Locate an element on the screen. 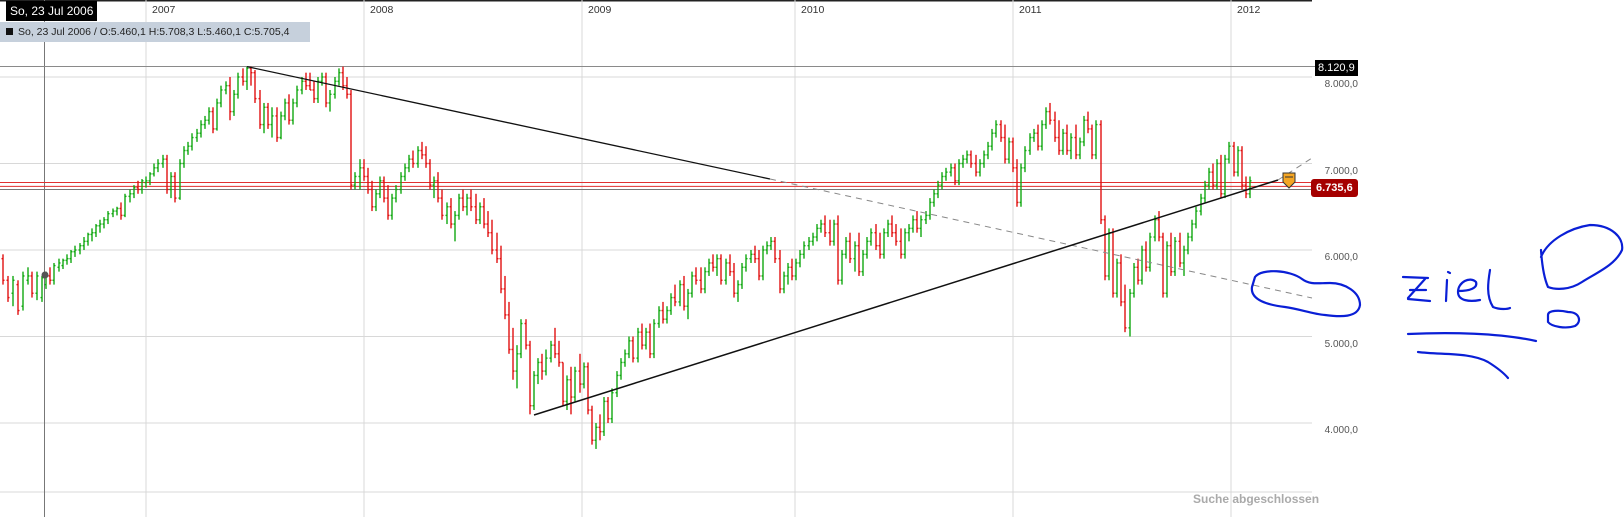 The width and height of the screenshot is (1624, 517). status-text: Suche abgeschlossen is located at coordinates (1256, 499).